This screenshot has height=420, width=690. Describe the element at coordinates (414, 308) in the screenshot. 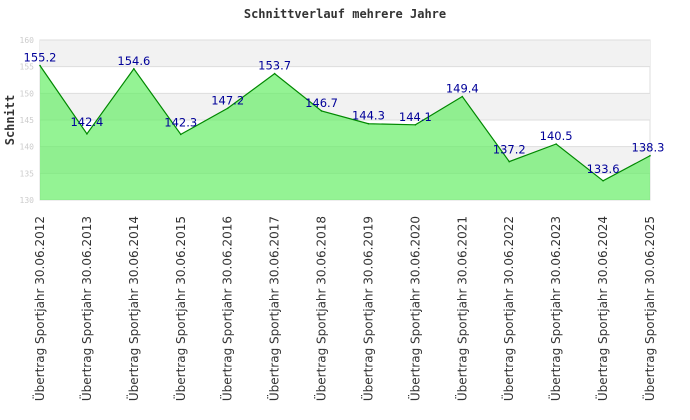

I see `x-tick-label: Übertrag Sportjahr 30.06.2020` at that location.